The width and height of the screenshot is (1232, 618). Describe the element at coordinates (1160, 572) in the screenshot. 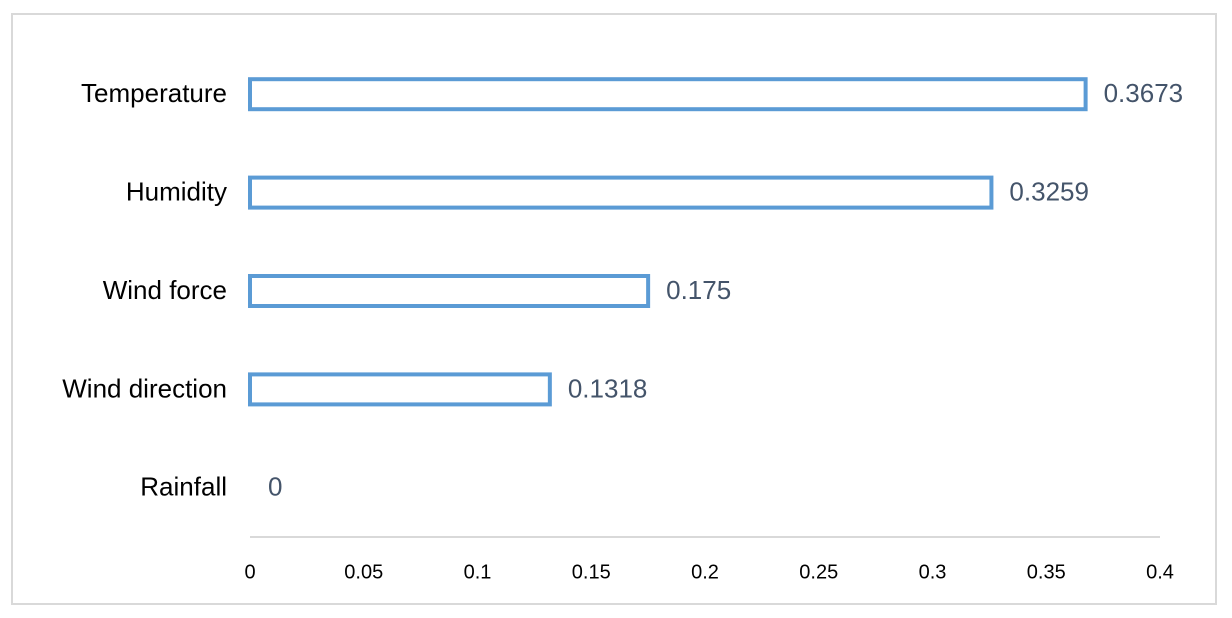

I see `x-tick-label: 0.4` at that location.